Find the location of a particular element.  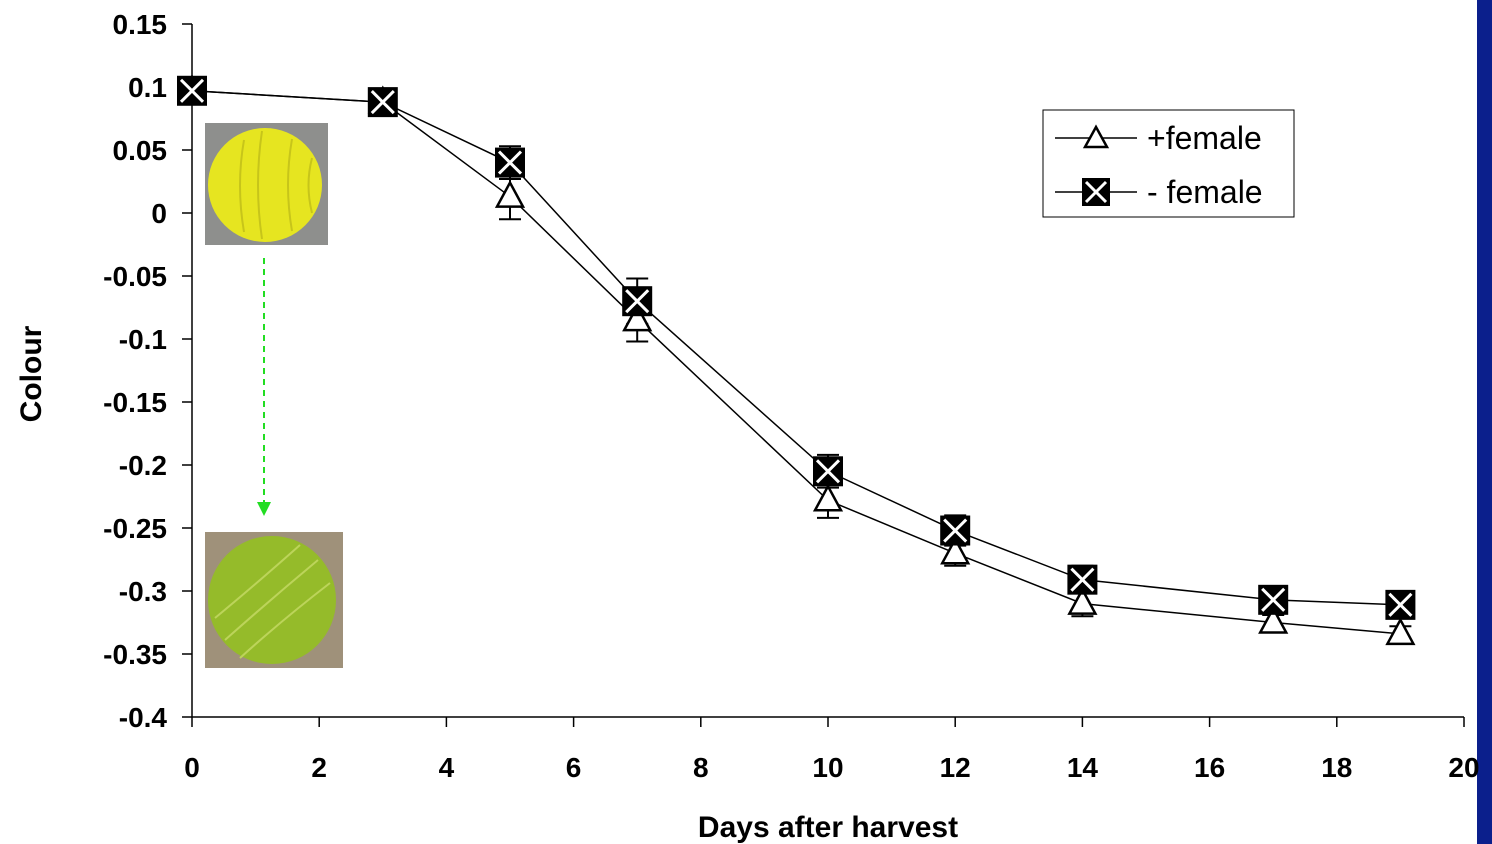

y-tick-label: 0.15 is located at coordinates (140, 24).